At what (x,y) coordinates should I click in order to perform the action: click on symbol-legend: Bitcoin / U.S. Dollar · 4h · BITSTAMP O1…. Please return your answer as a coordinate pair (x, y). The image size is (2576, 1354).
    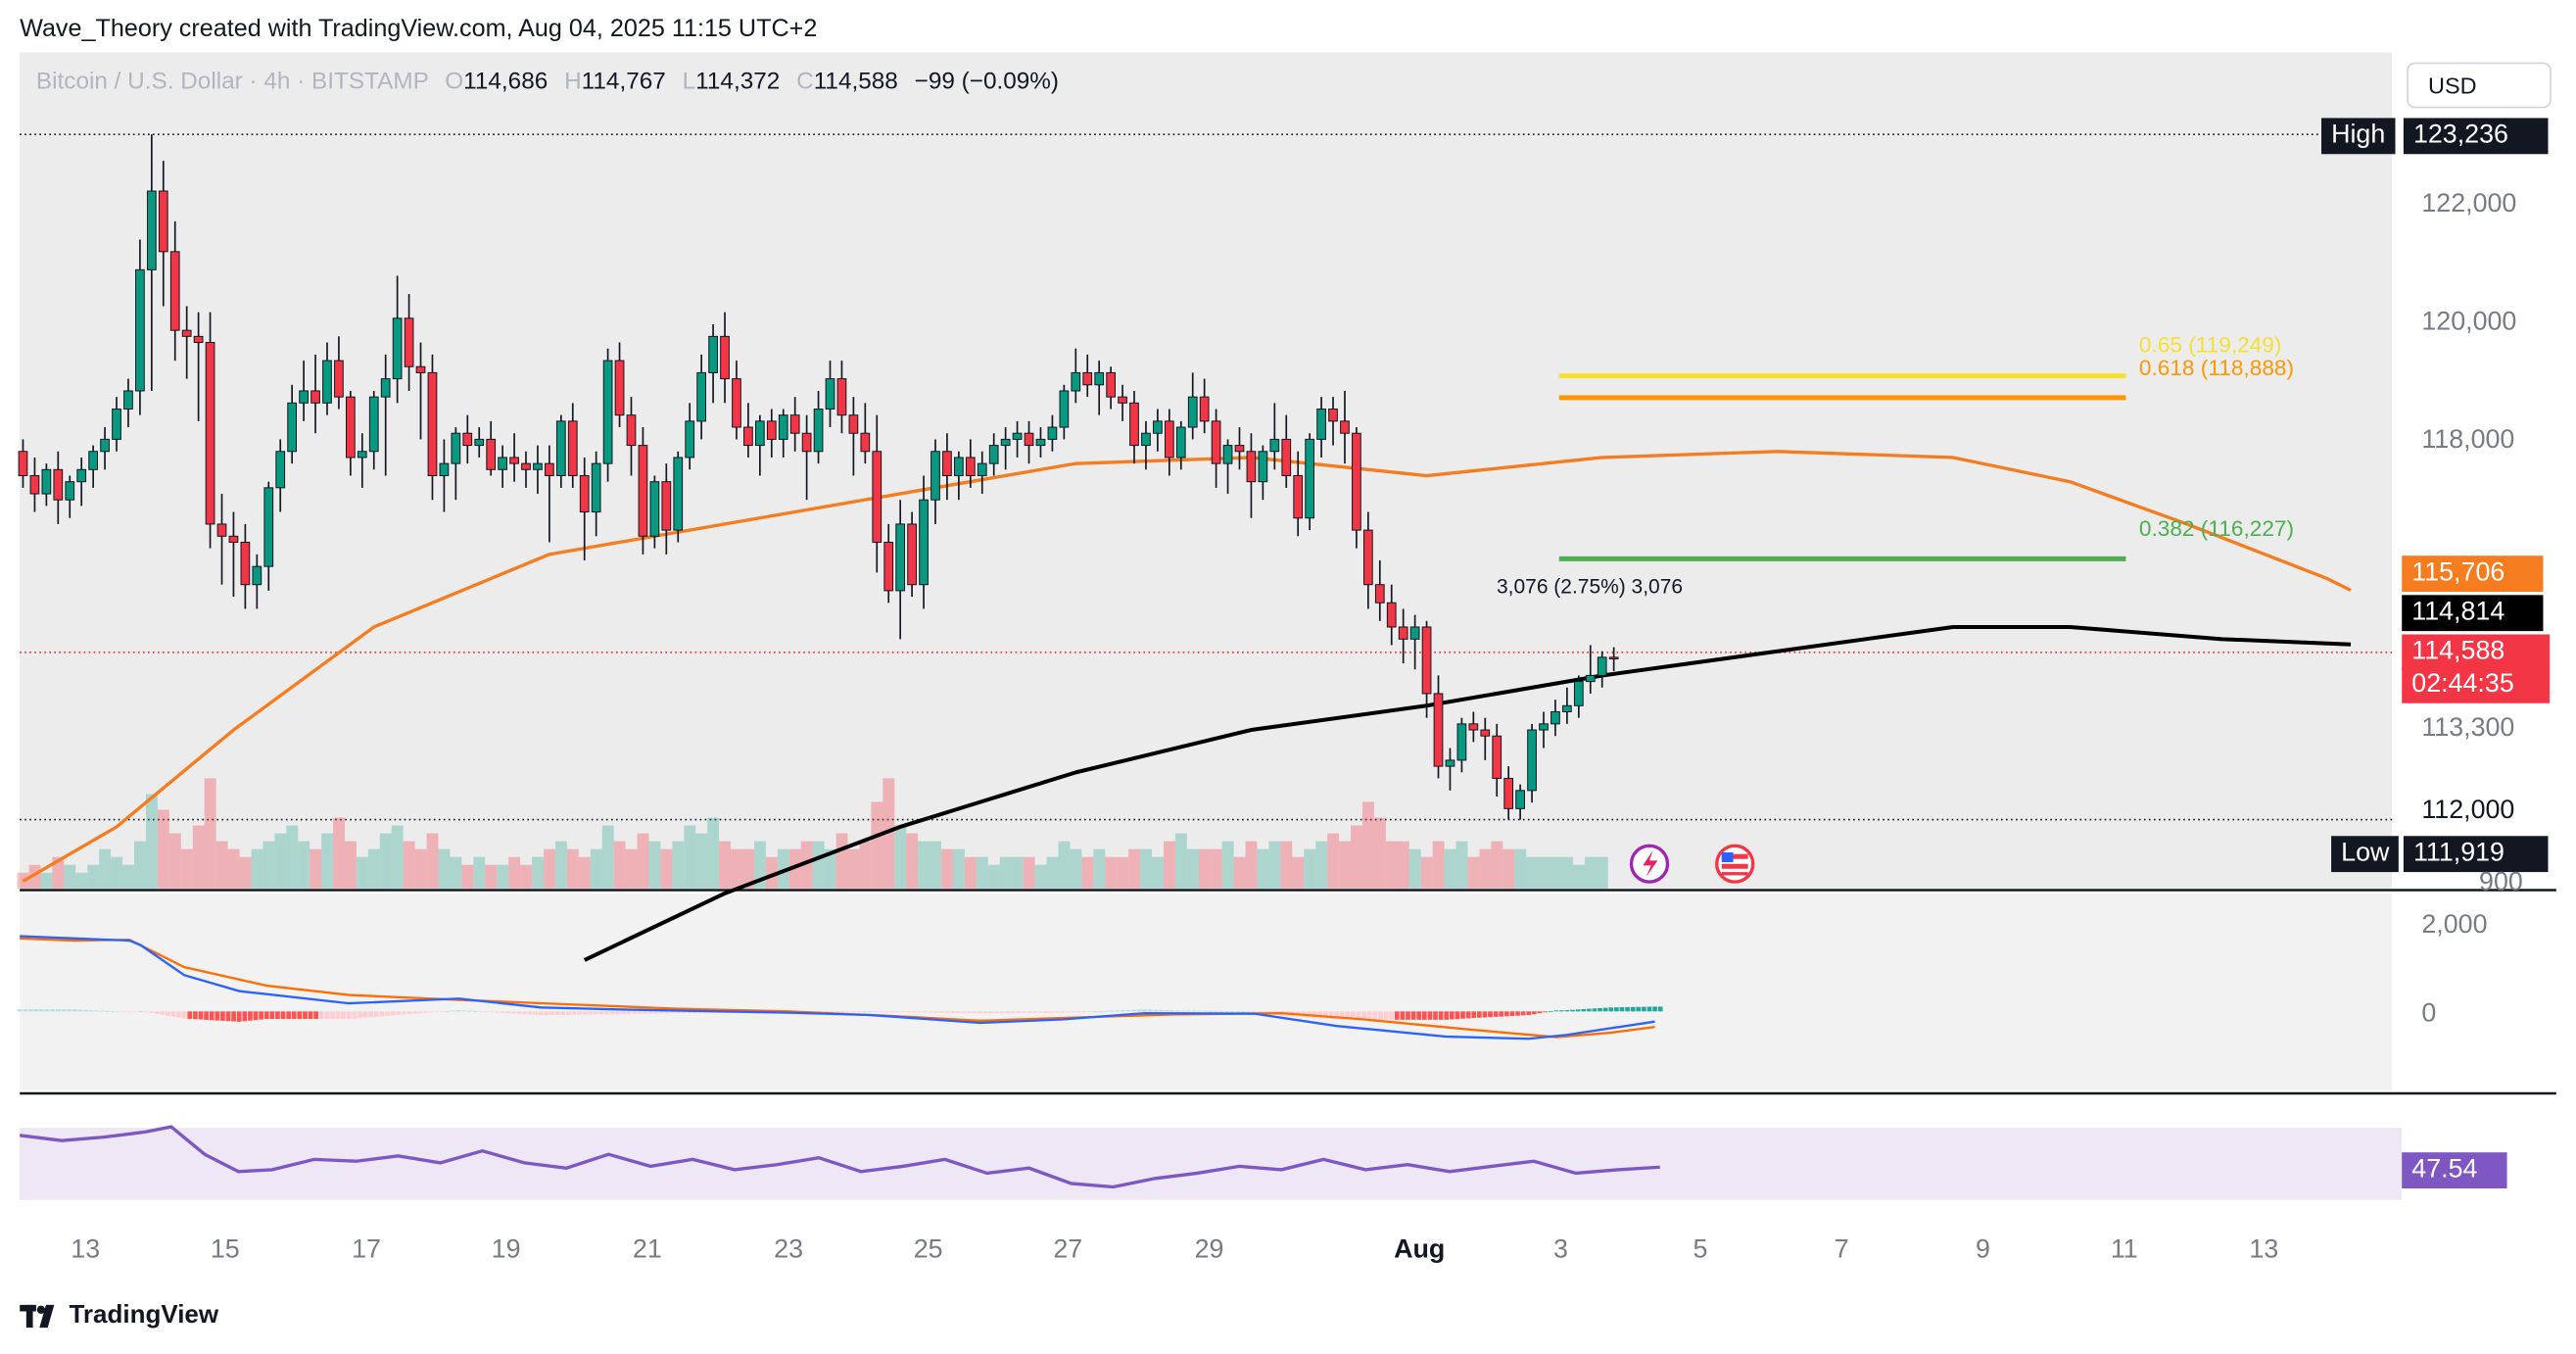
    Looking at the image, I should click on (547, 82).